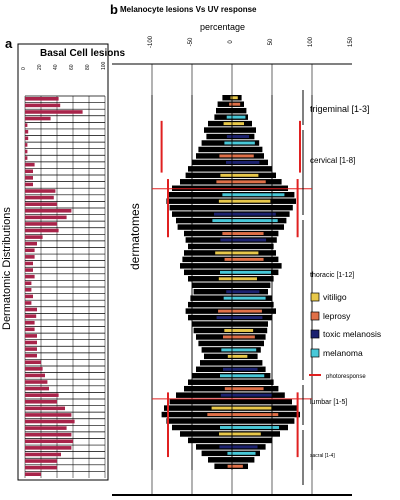  Describe the element at coordinates (222, 27) in the screenshot. I see `x-axis-label: percentage` at that location.